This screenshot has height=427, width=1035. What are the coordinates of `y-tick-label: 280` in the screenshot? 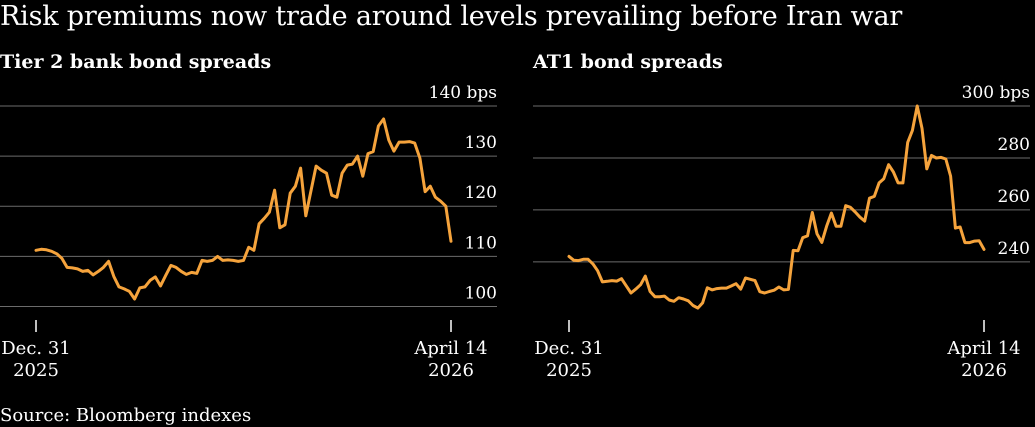 It's located at (1014, 145).